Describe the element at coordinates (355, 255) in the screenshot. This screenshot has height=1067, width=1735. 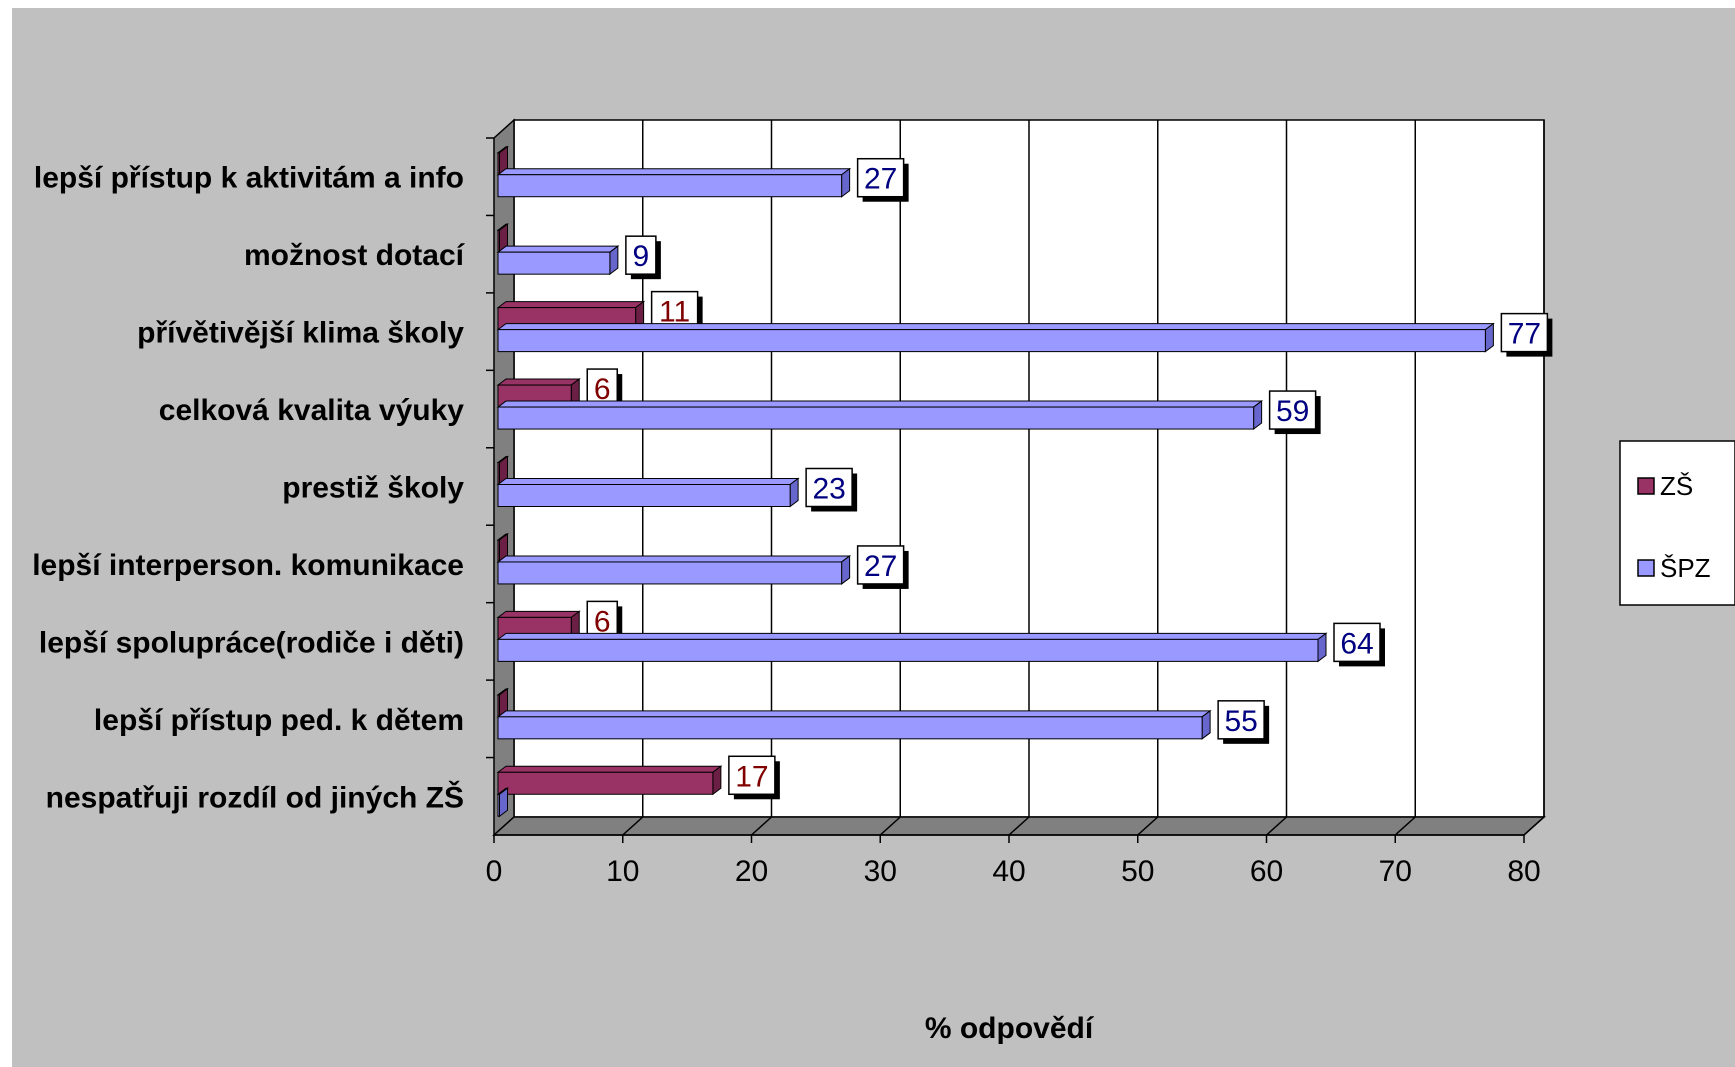
I see `category-label: možnost dotací` at that location.